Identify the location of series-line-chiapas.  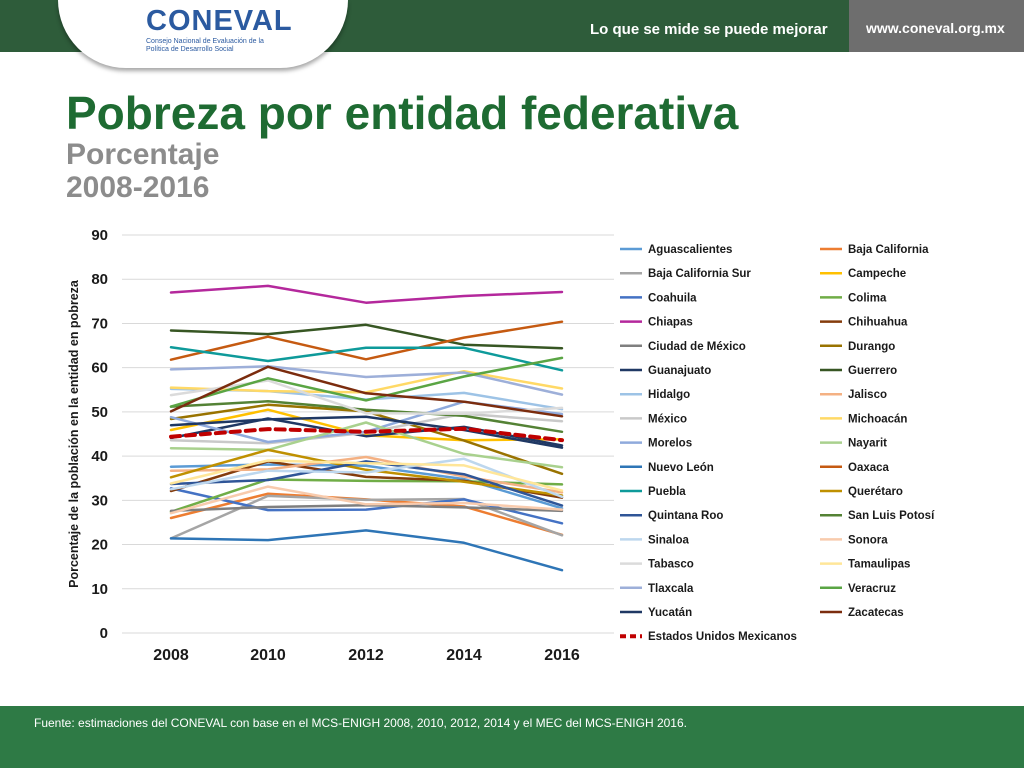
(366, 294).